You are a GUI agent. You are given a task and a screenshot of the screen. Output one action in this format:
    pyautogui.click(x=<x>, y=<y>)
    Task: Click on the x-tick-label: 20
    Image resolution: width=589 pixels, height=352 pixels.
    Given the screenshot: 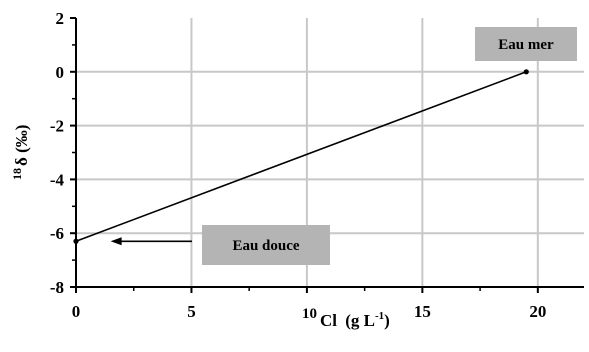 What is the action you would take?
    pyautogui.click(x=537, y=311)
    